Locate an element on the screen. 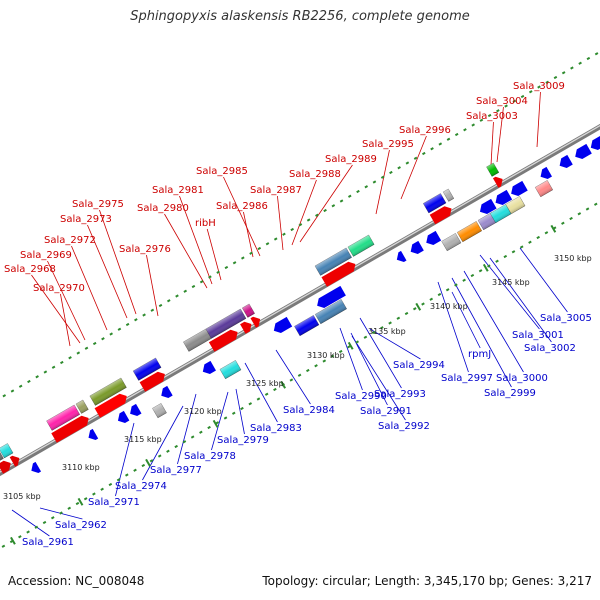 Image resolution: width=600 pixels, height=600 pixels. gene-label-forward: Sala_2995 is located at coordinates (388, 144).